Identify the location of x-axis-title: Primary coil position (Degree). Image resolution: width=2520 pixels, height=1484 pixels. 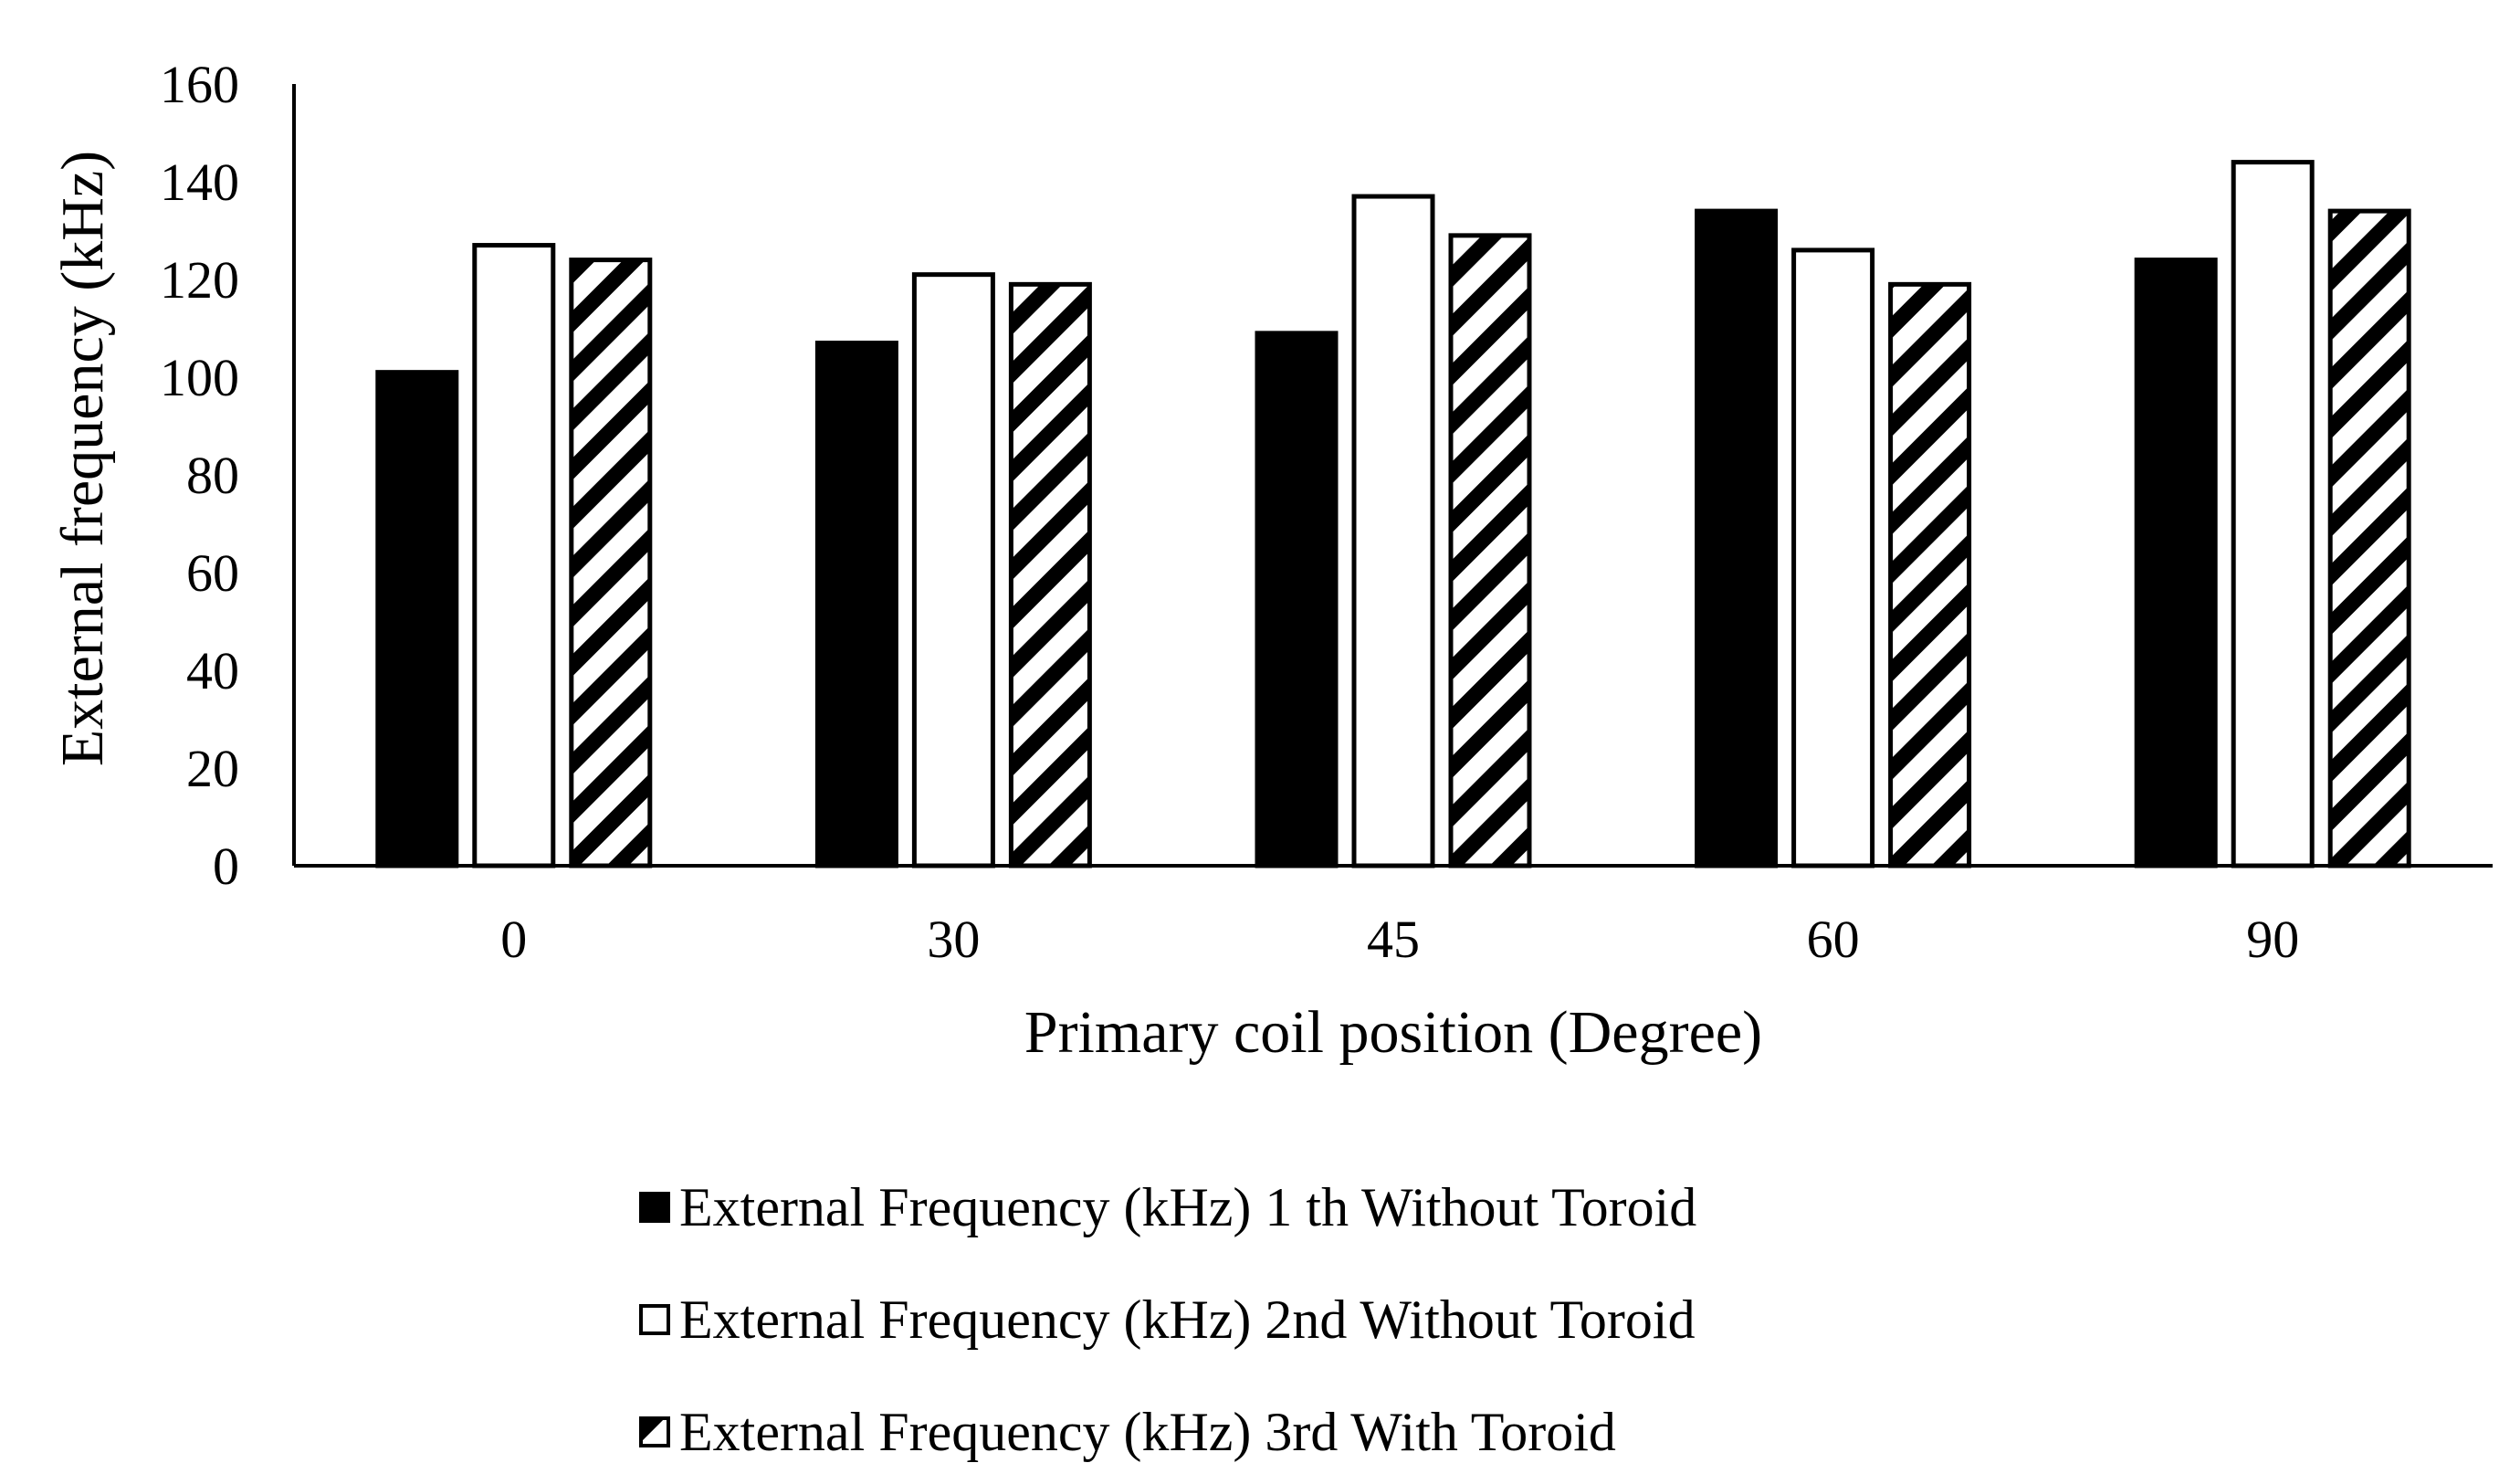
(1393, 1032).